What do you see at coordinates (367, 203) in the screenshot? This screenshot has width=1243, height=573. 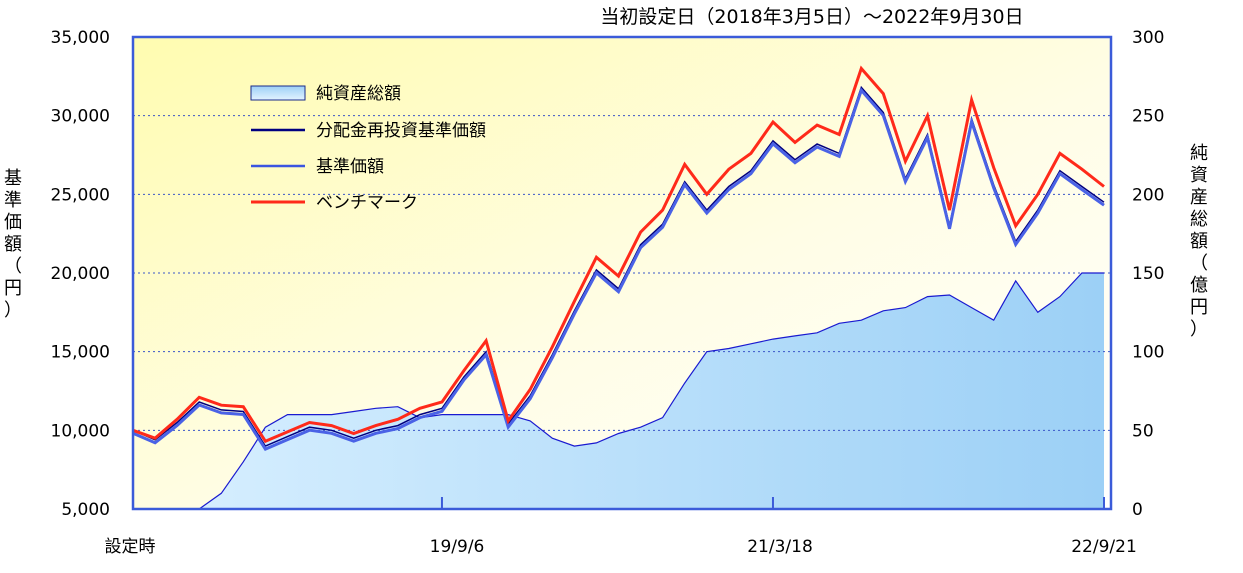 I see `legend-label-benchmark: ベンチマーク` at bounding box center [367, 203].